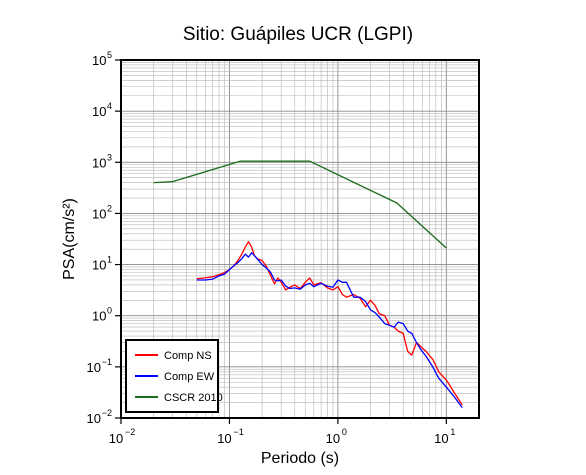 This screenshot has height=475, width=586. What do you see at coordinates (189, 377) in the screenshot?
I see `legend-label: Comp EW` at bounding box center [189, 377].